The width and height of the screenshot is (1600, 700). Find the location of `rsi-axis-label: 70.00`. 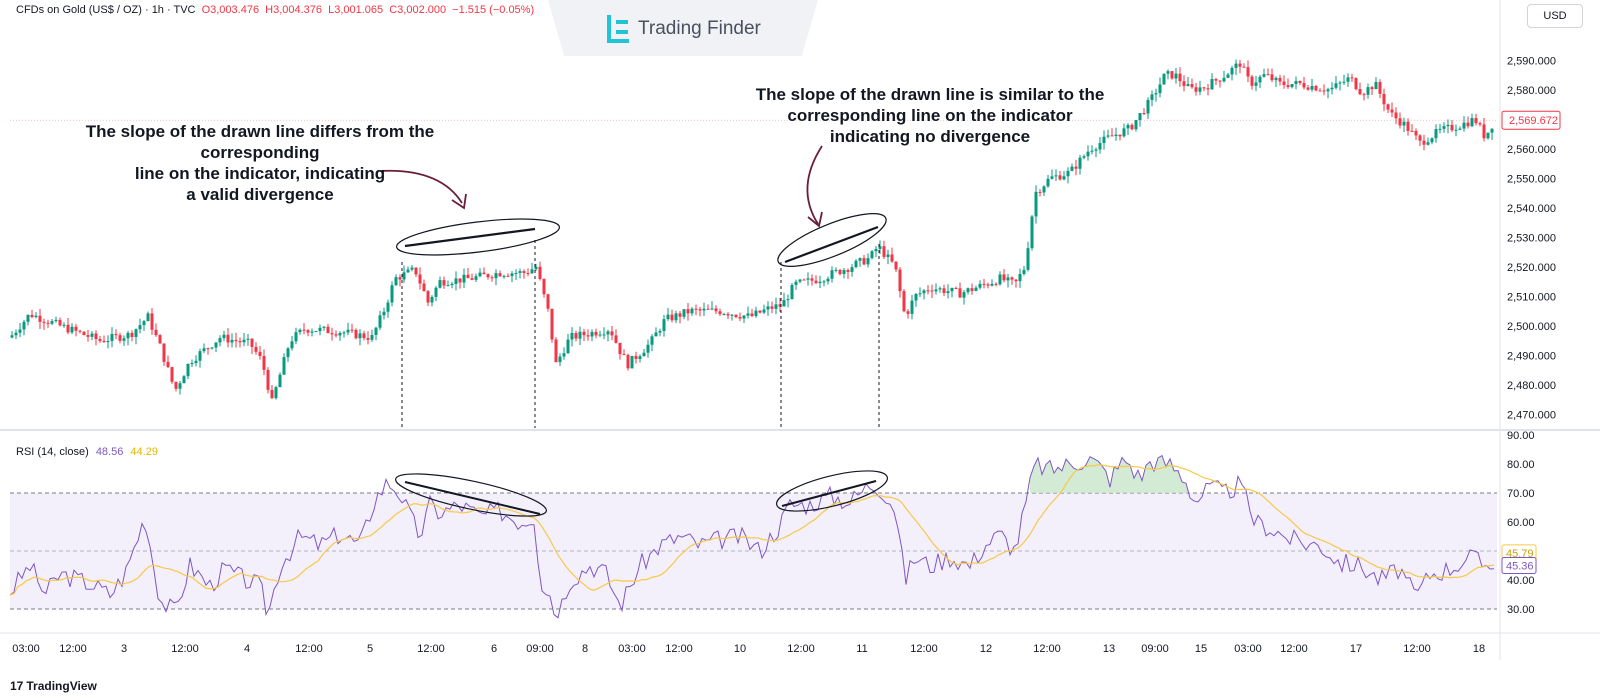

rsi-axis-label: 70.00 is located at coordinates (1521, 494).